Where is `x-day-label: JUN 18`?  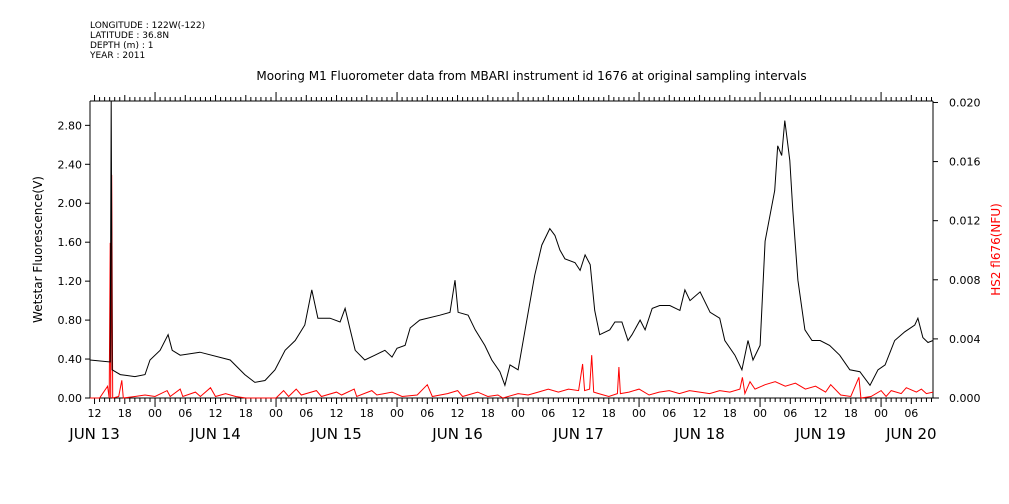 x-day-label: JUN 18 is located at coordinates (698, 434).